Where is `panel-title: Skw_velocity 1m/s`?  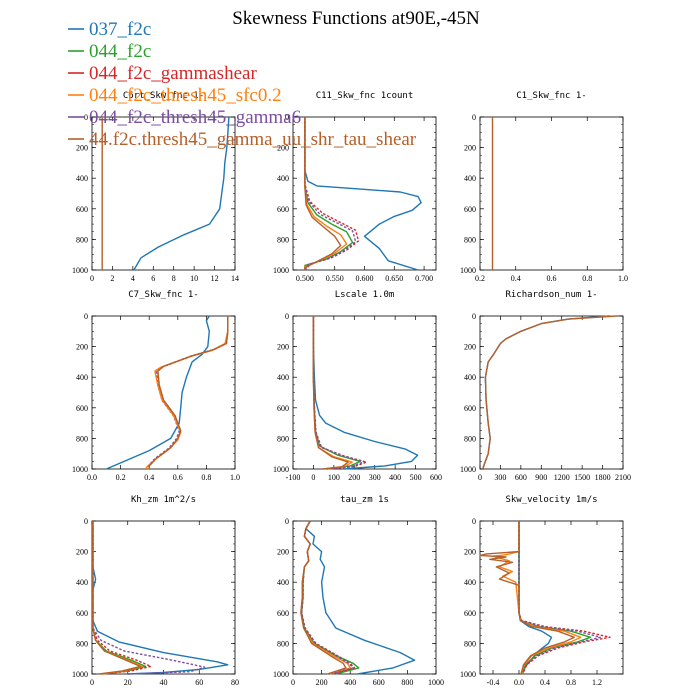 panel-title: Skw_velocity 1m/s is located at coordinates (551, 500).